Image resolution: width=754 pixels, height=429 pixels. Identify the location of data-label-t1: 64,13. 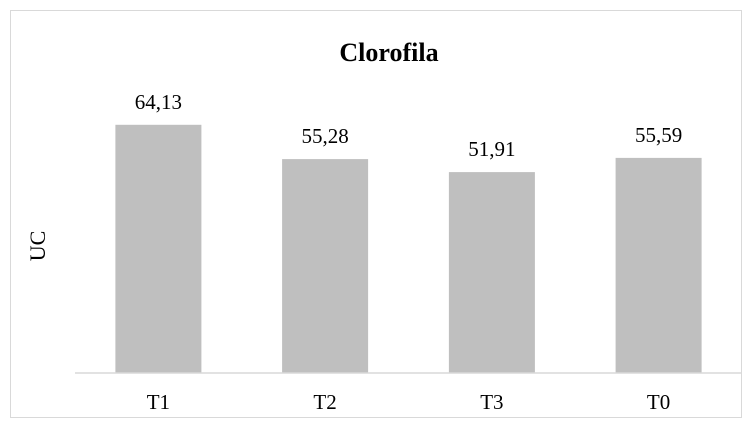
(158, 102).